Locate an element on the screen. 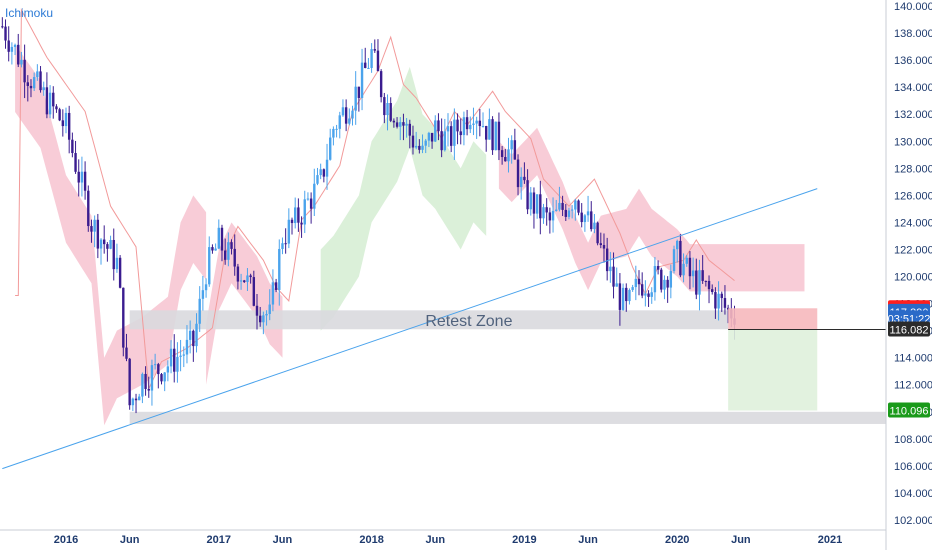 The image size is (932, 550). indicator-label: Ichimoku is located at coordinates (29, 13).